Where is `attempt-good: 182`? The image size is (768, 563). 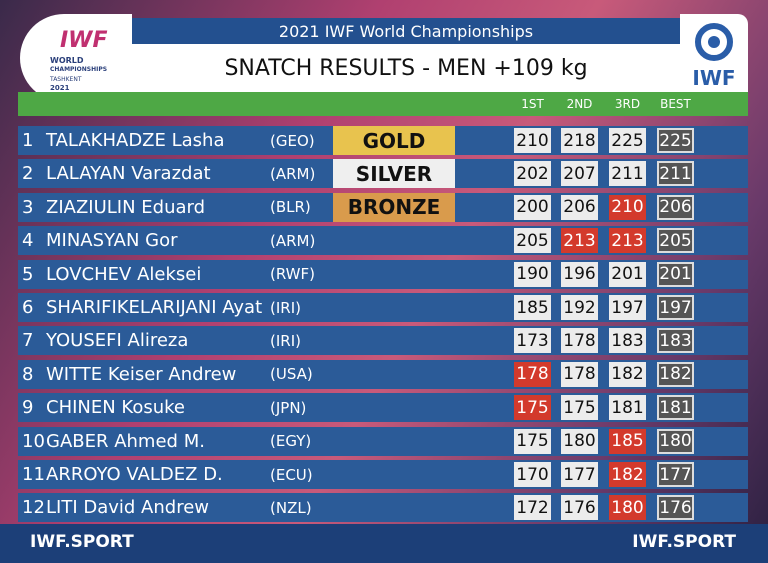 attempt-good: 182 is located at coordinates (627, 374).